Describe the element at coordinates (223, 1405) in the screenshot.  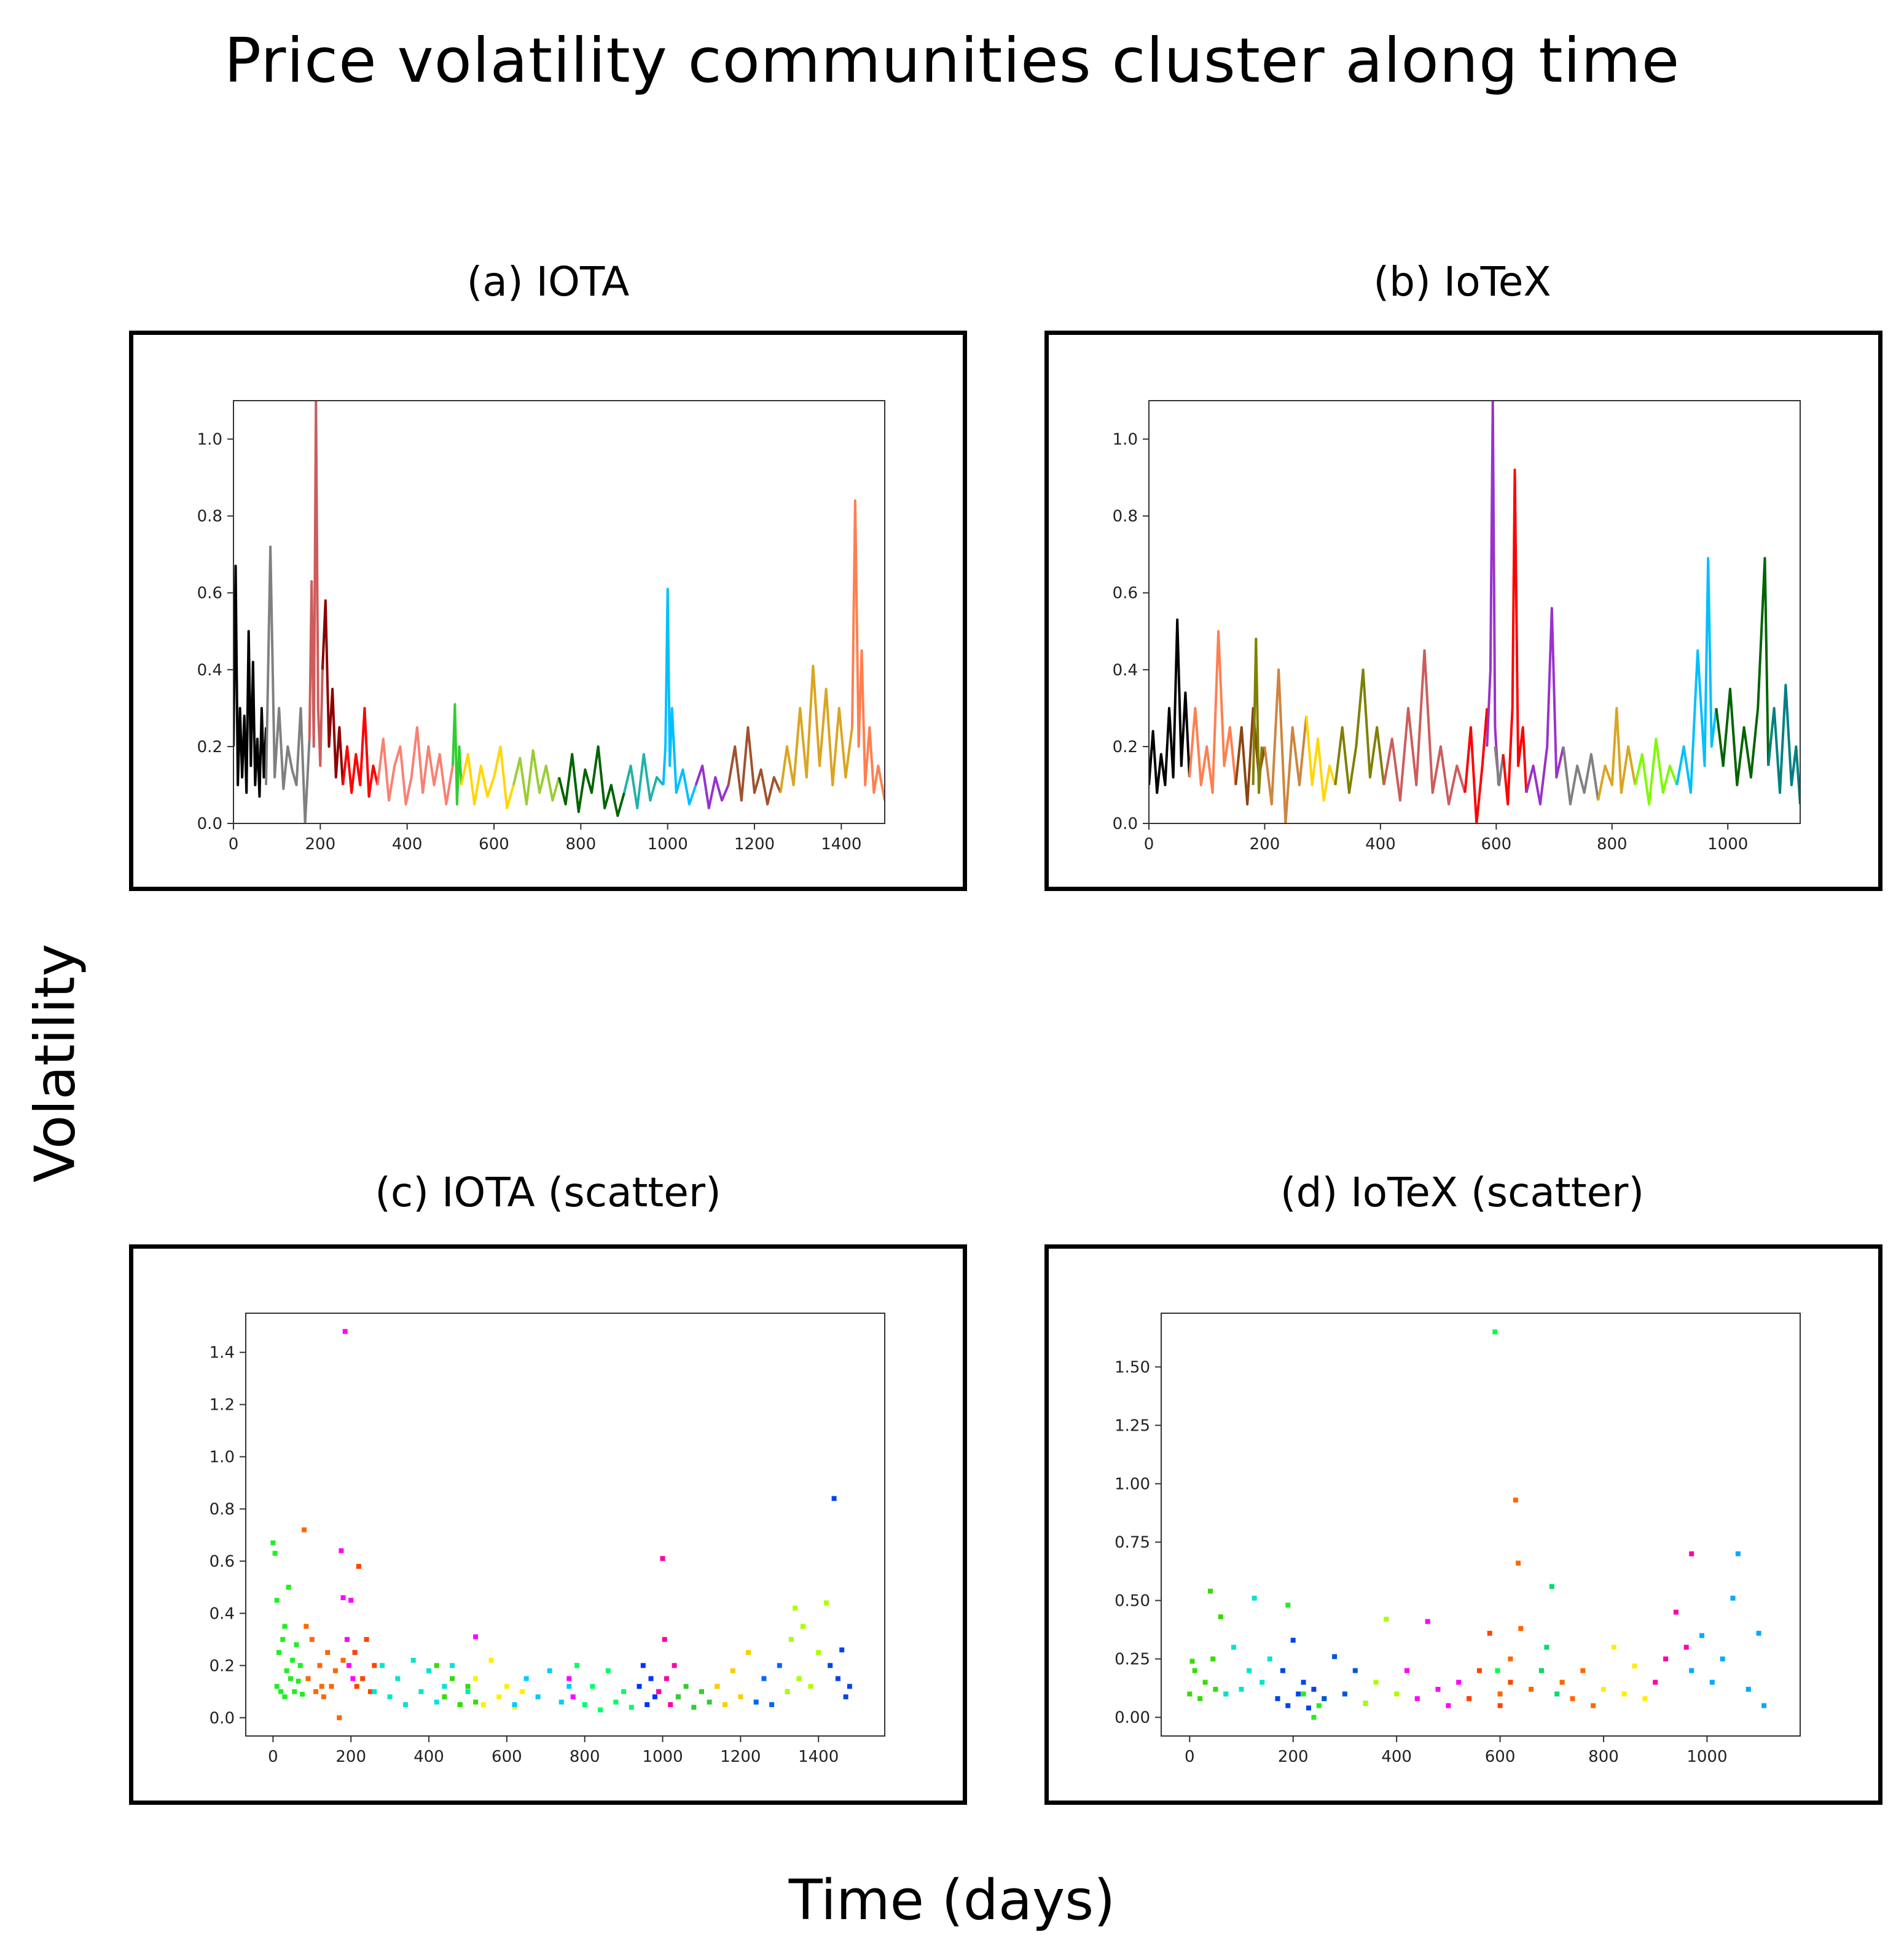
I see `y-tick-label-c-7: 1.2` at that location.